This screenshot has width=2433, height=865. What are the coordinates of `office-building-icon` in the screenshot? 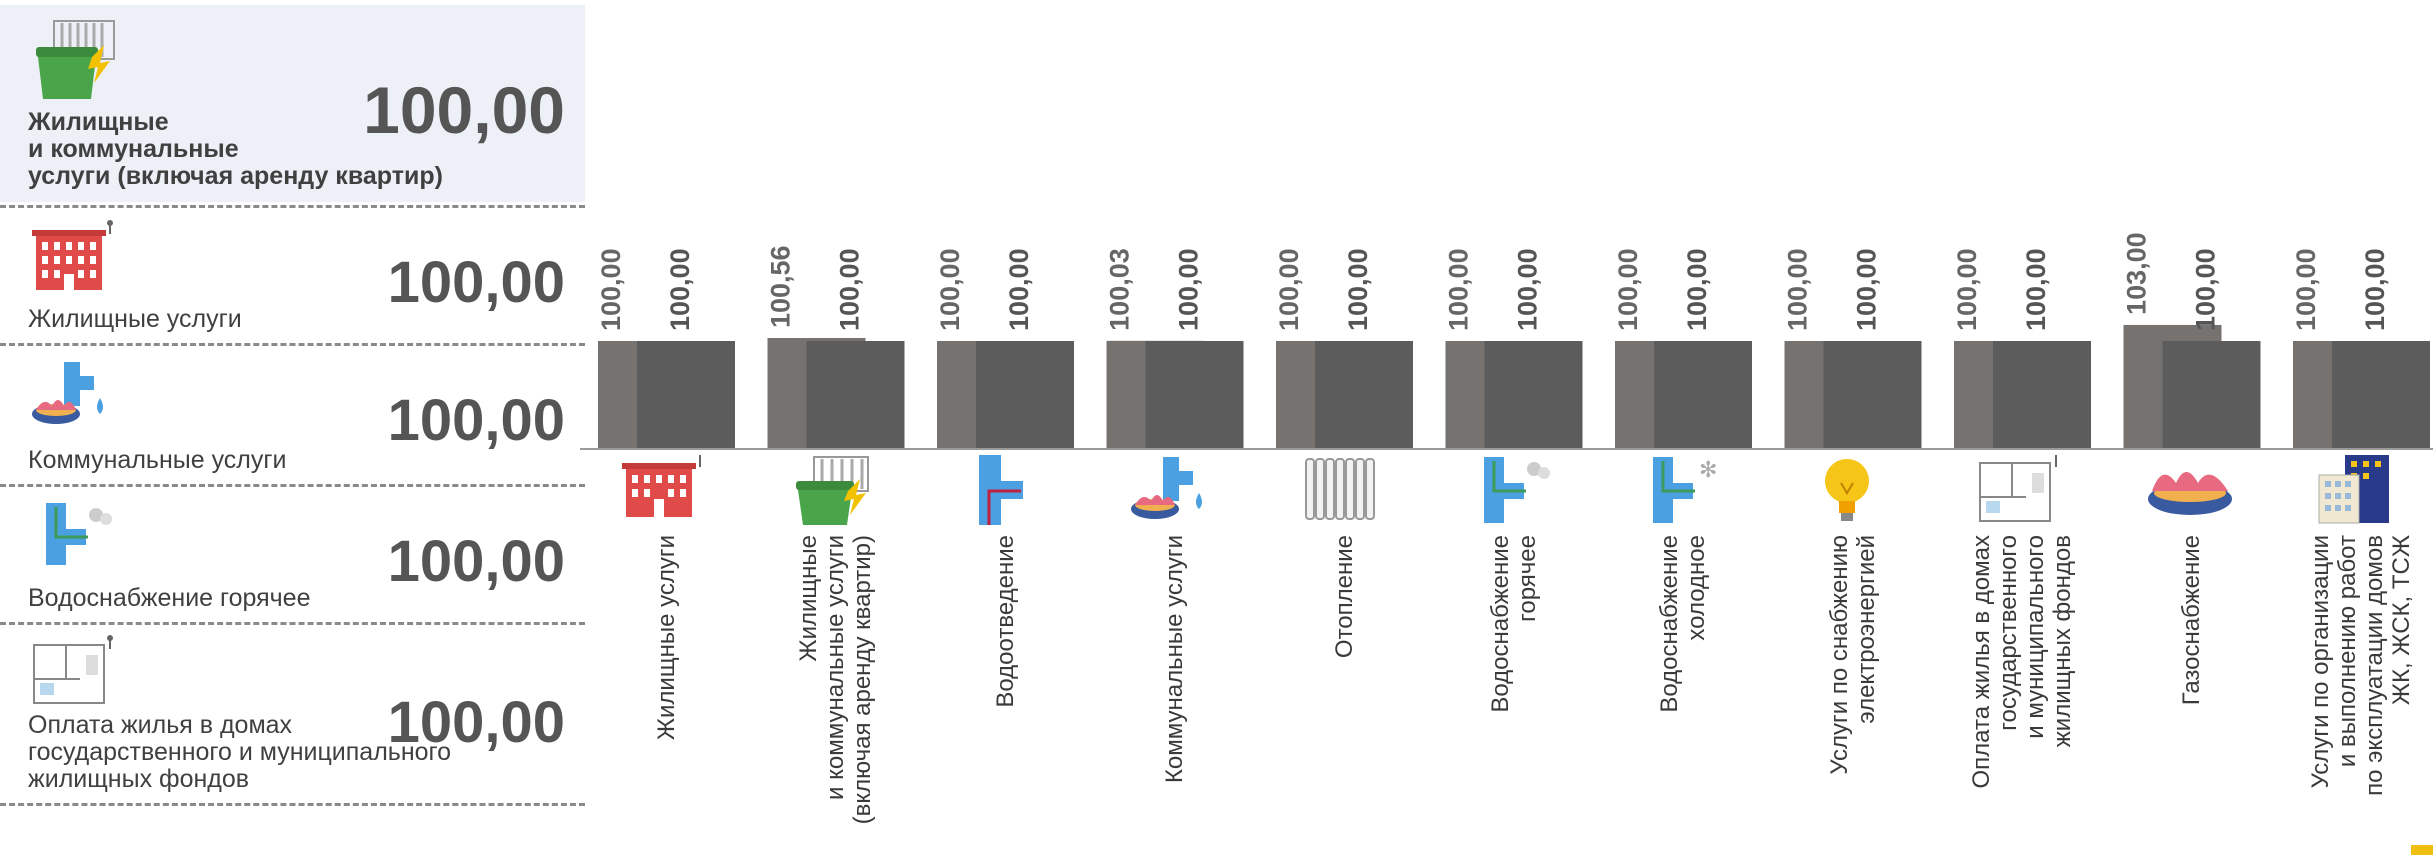 It's located at (2353, 489).